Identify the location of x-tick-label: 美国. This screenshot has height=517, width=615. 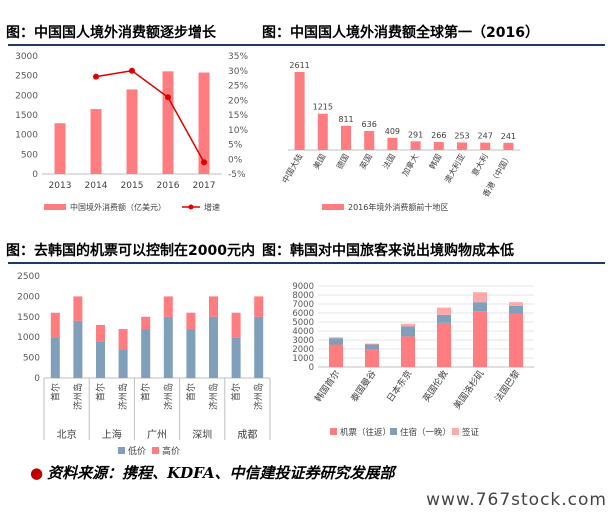
(319, 161).